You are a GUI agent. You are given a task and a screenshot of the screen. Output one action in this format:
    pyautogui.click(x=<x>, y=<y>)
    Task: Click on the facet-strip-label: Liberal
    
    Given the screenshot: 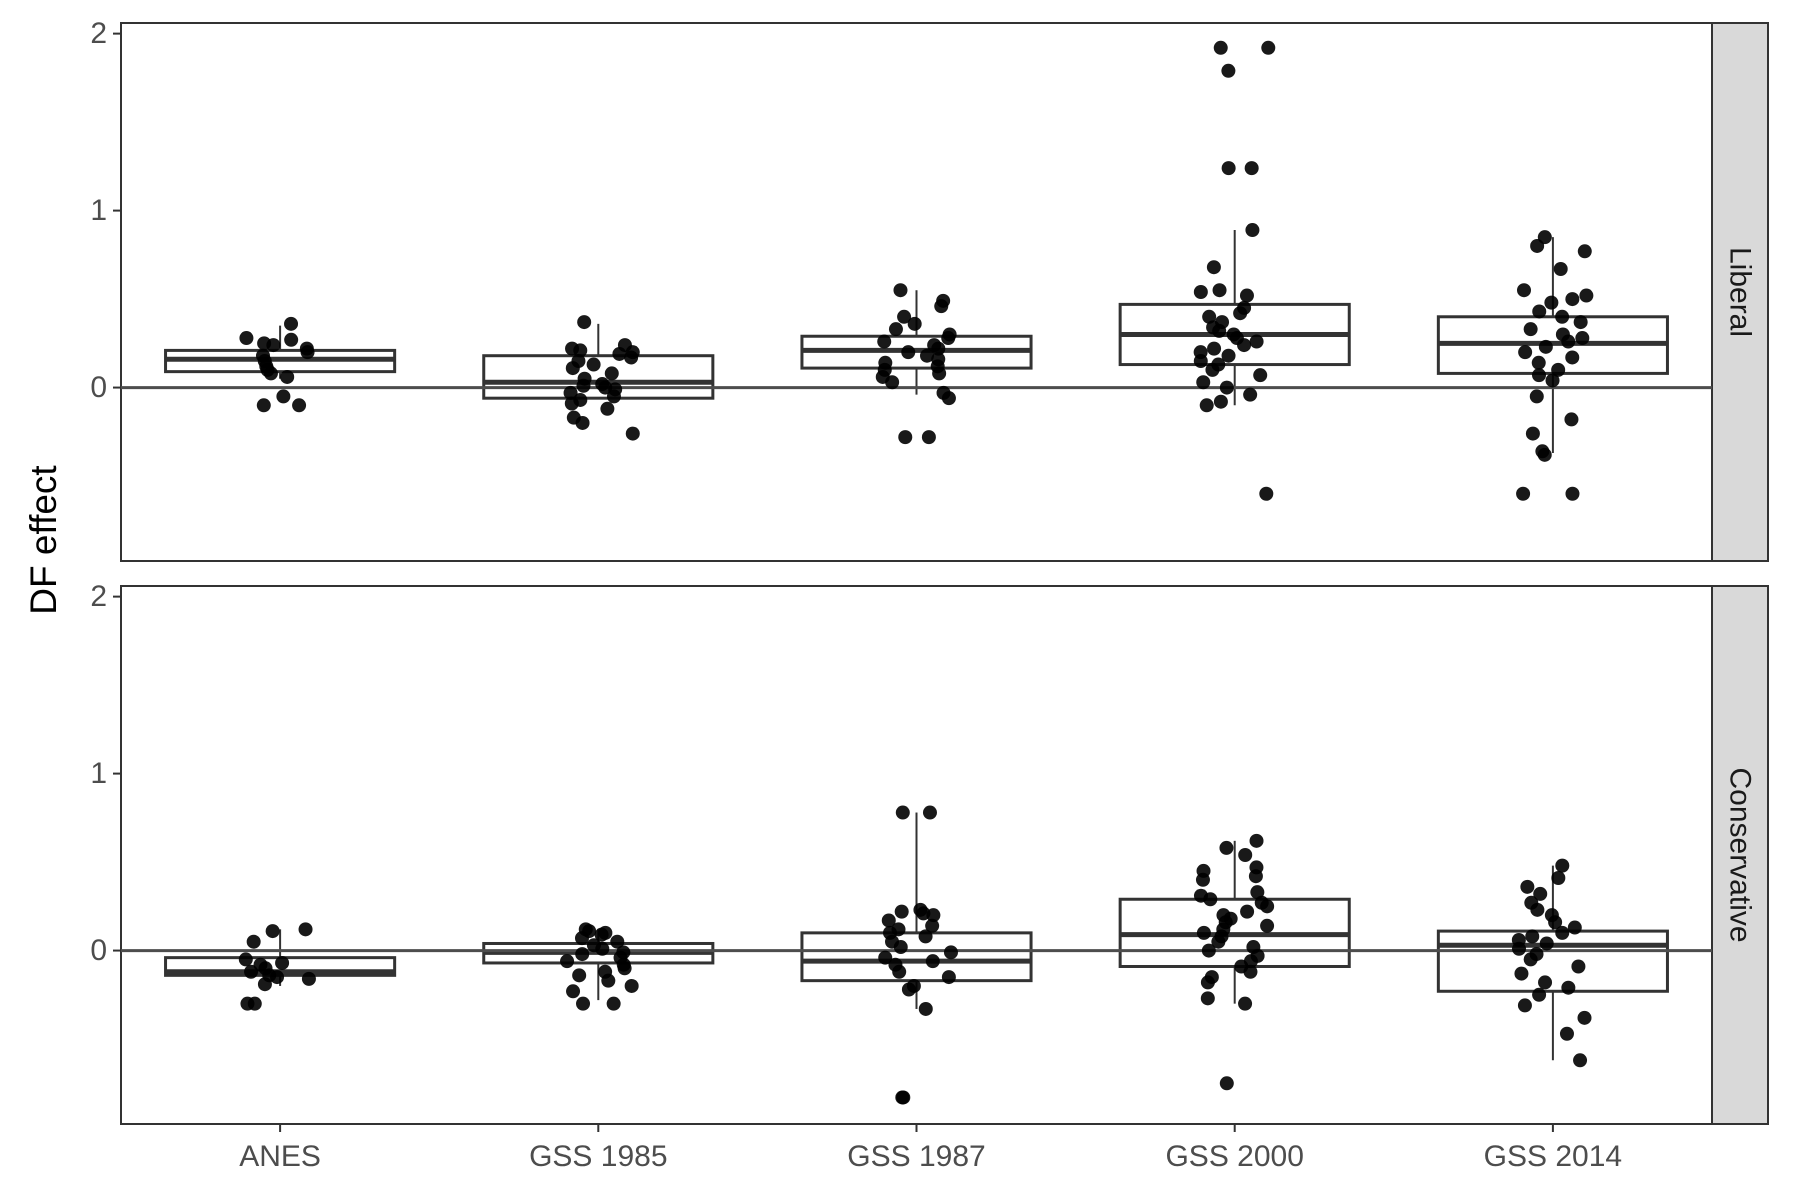 What is the action you would take?
    pyautogui.click(x=1740, y=292)
    